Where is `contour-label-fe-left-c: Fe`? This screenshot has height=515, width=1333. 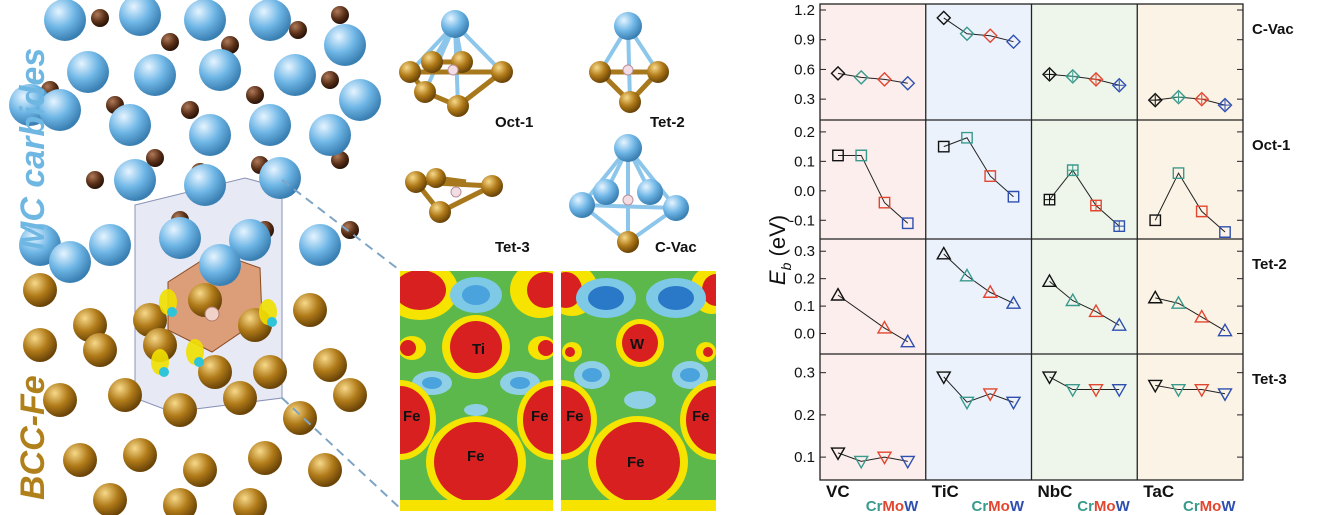
contour-label-fe-left-c: Fe is located at coordinates (476, 456).